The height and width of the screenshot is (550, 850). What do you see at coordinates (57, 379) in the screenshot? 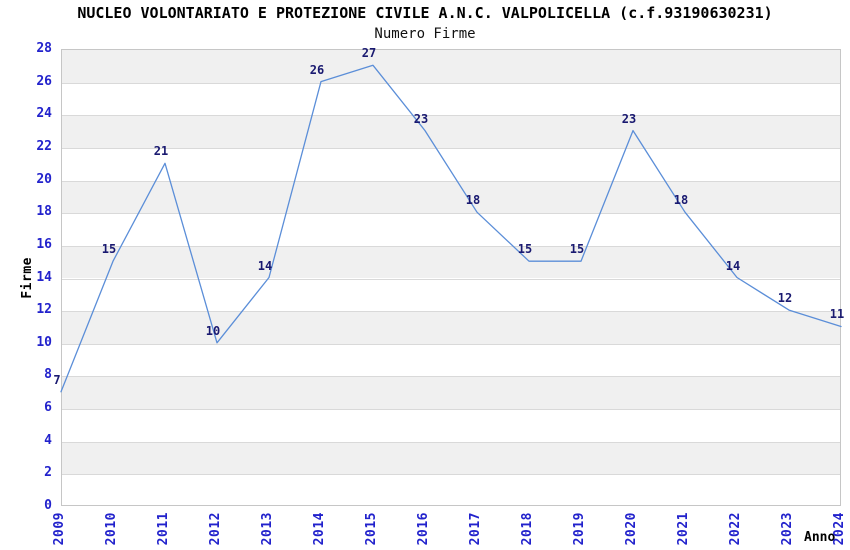
I see `point-label: 7` at bounding box center [57, 379].